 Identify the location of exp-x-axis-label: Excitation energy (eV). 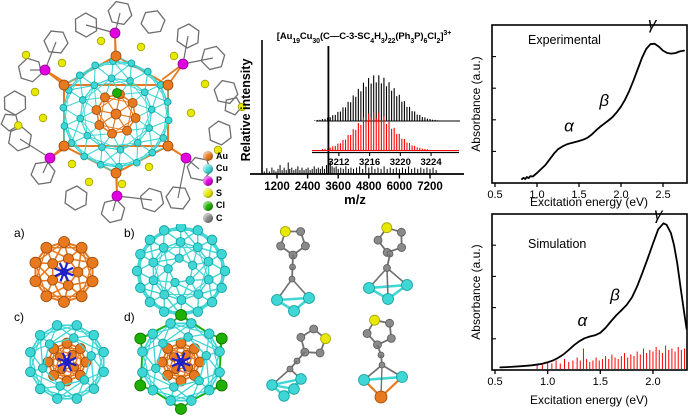
(589, 202).